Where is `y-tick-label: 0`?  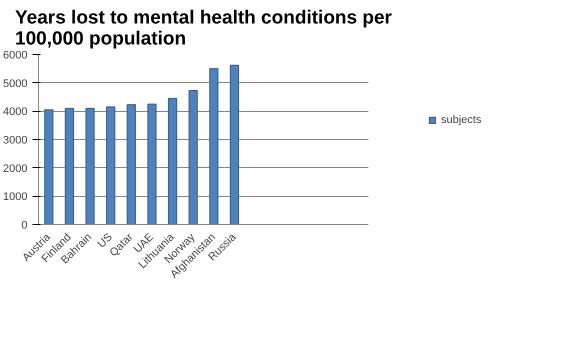
y-tick-label: 0 is located at coordinates (24, 226).